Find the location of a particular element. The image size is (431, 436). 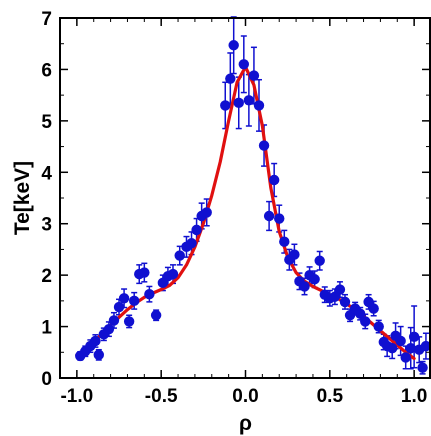

y-axis-title: Te[keV] is located at coordinates (22, 198).